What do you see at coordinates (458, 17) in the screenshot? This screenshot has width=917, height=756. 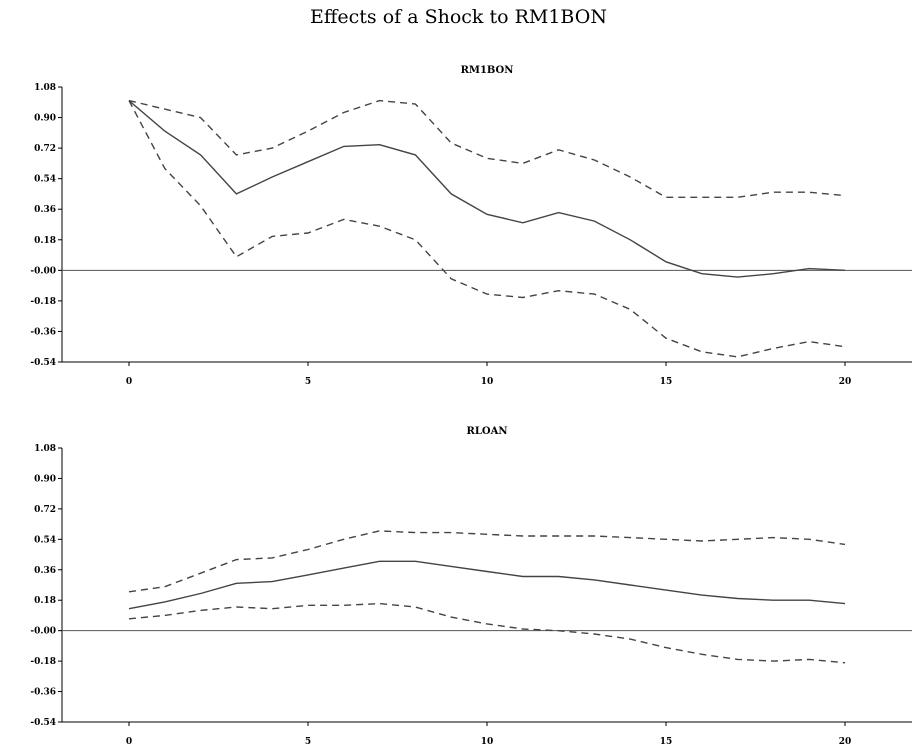 I see `figure-title: Effects of a Shock to RM1BON` at bounding box center [458, 17].